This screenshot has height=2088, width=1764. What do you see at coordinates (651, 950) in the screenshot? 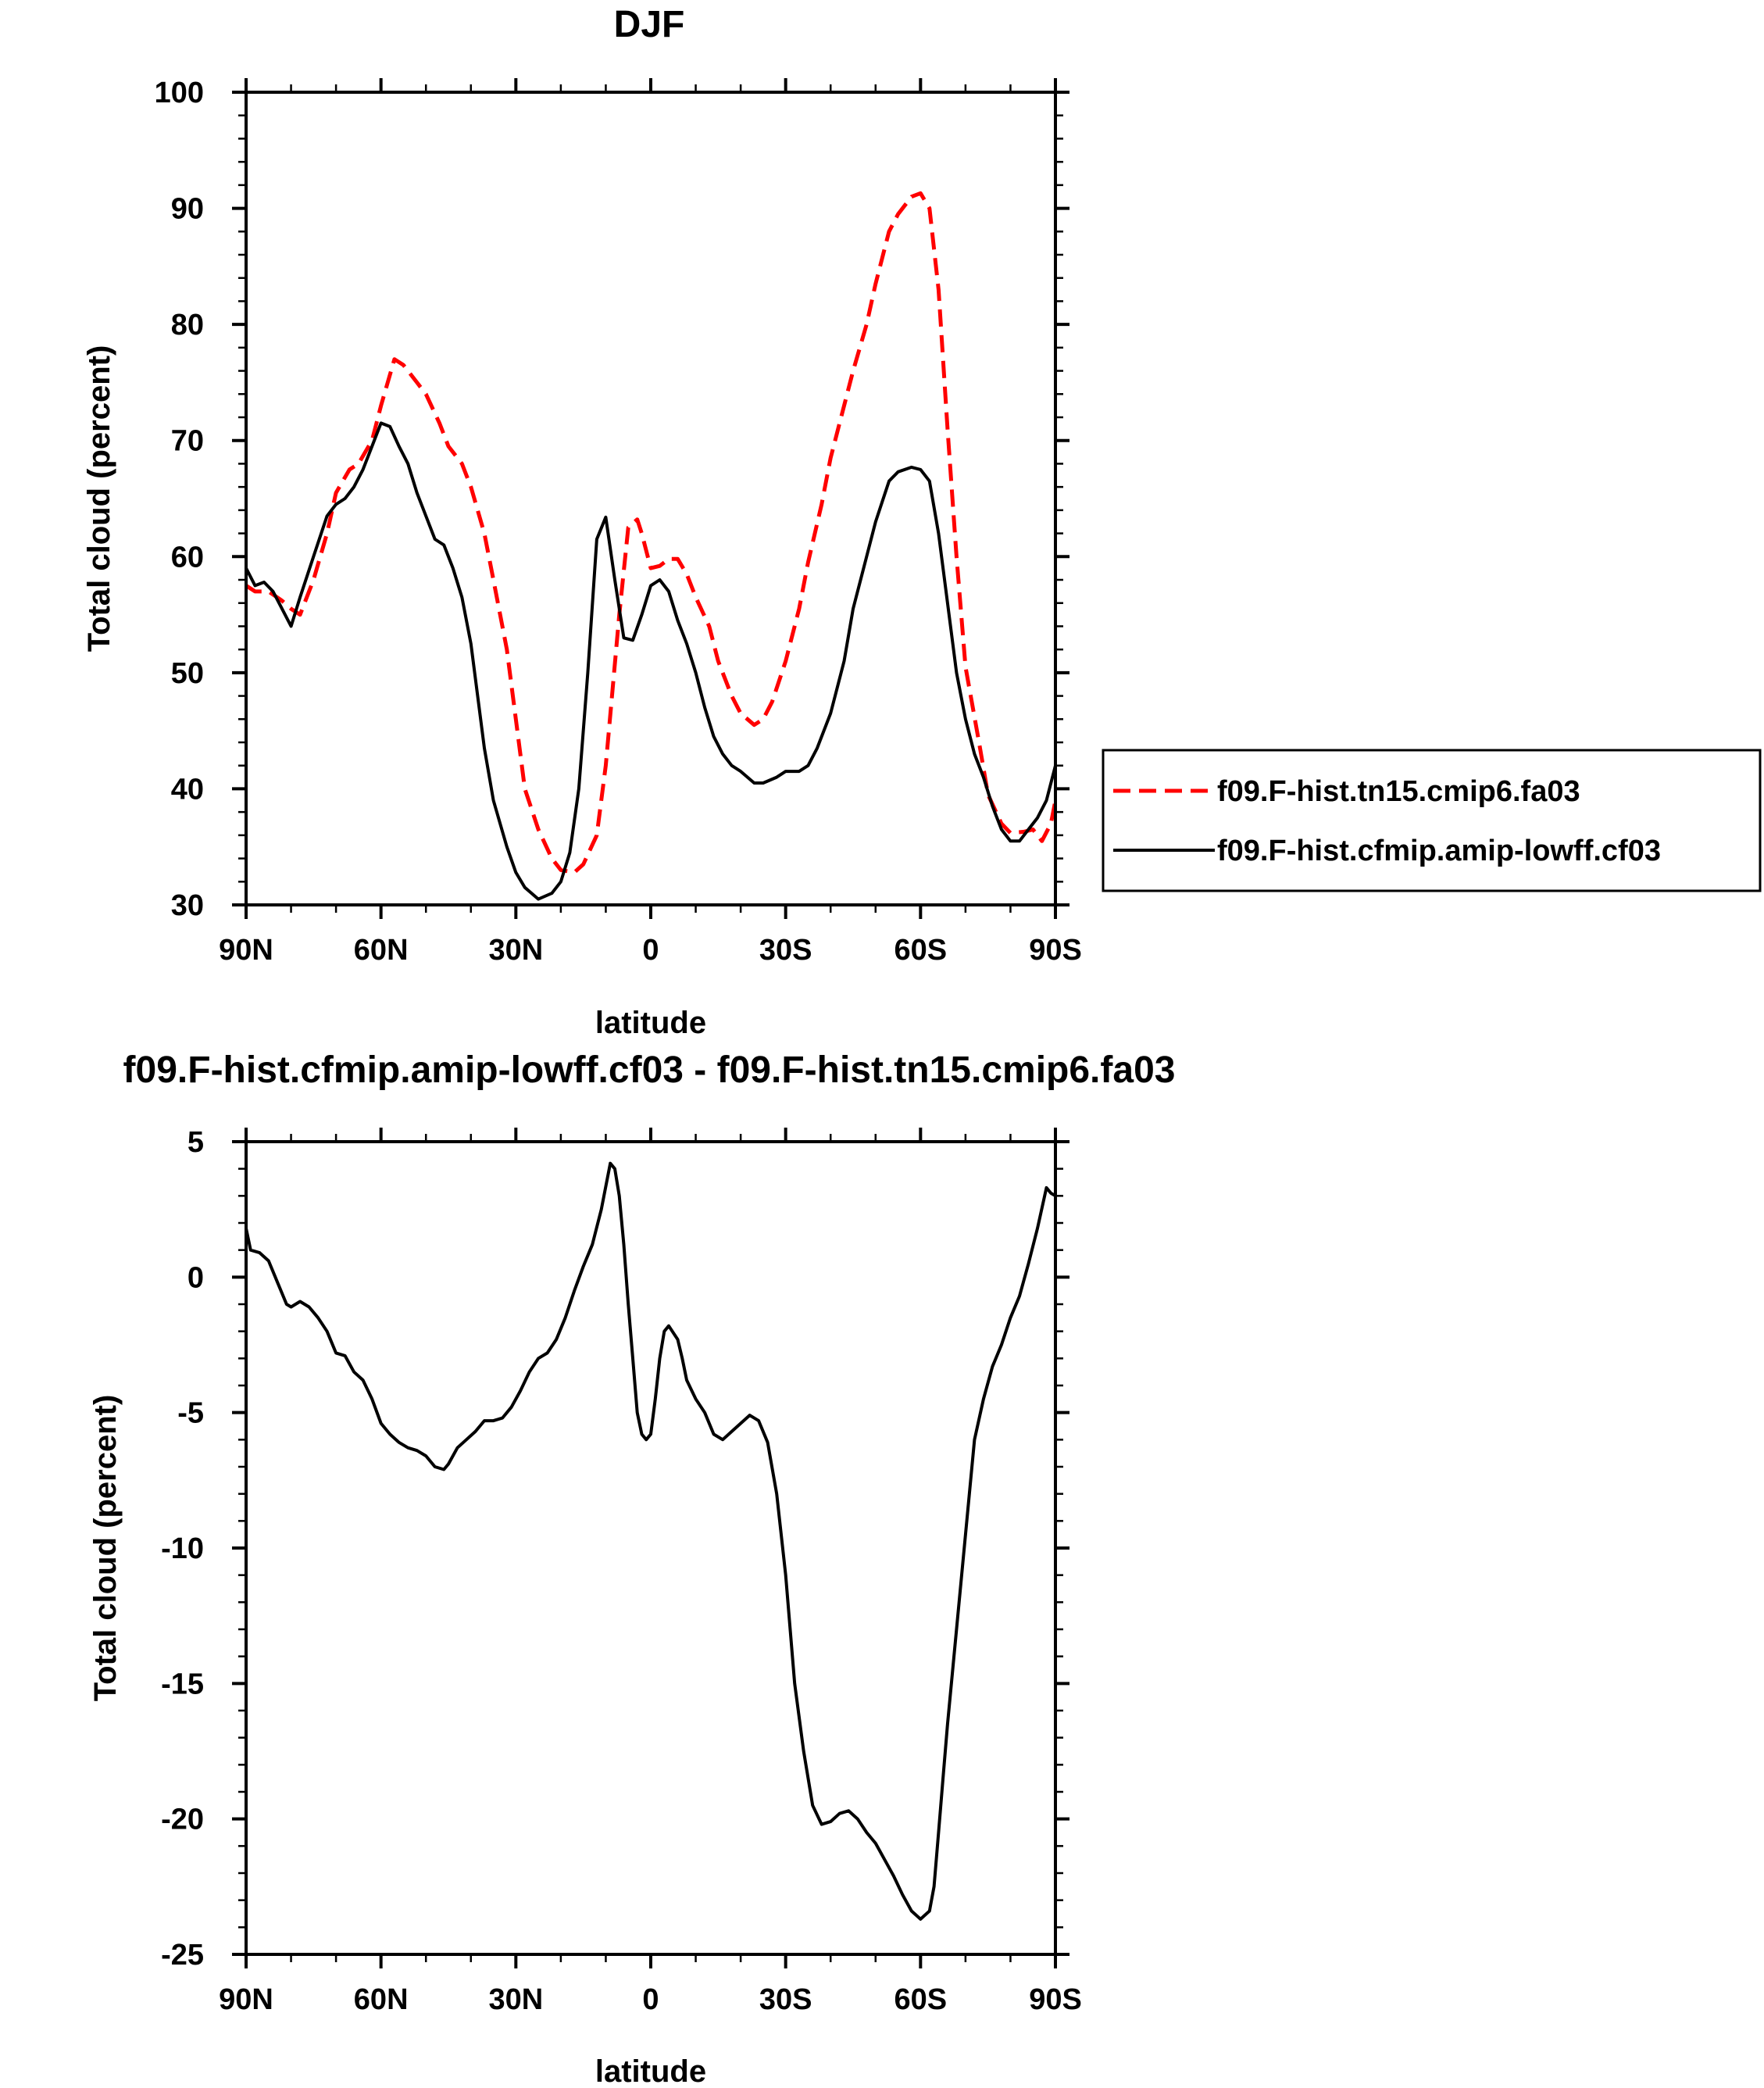
I see `top-x-tick-label: 0` at bounding box center [651, 950].